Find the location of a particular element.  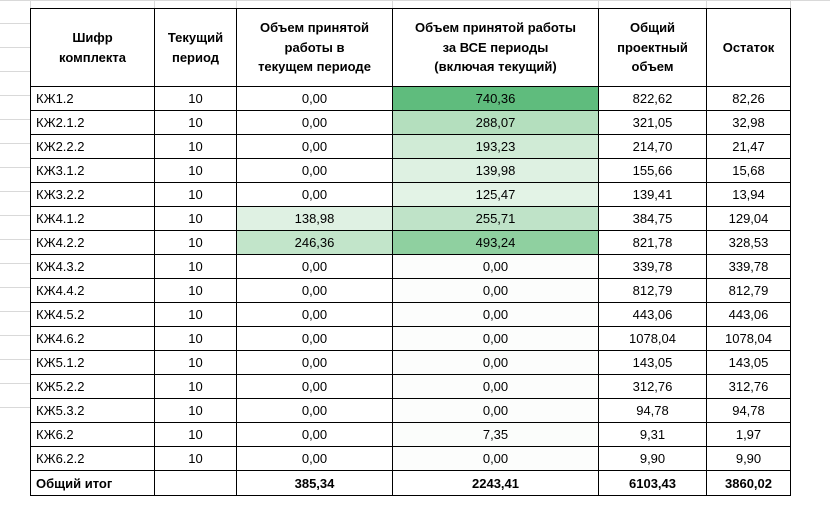

total-label: Общий итог is located at coordinates (92, 483).